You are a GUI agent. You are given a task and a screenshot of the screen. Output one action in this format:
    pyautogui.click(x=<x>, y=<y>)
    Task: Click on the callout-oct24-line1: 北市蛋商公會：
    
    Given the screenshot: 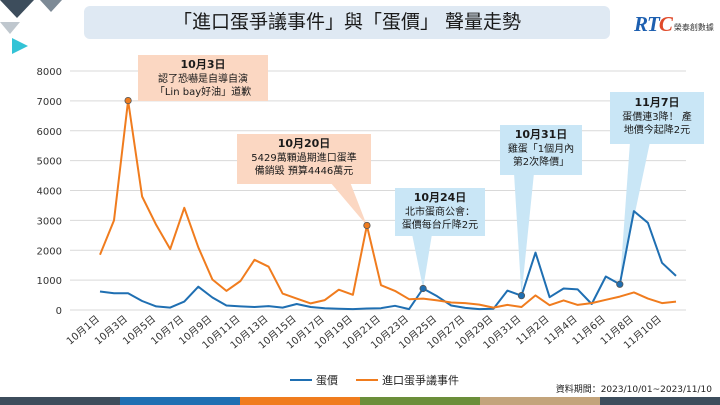 What is the action you would take?
    pyautogui.click(x=440, y=212)
    